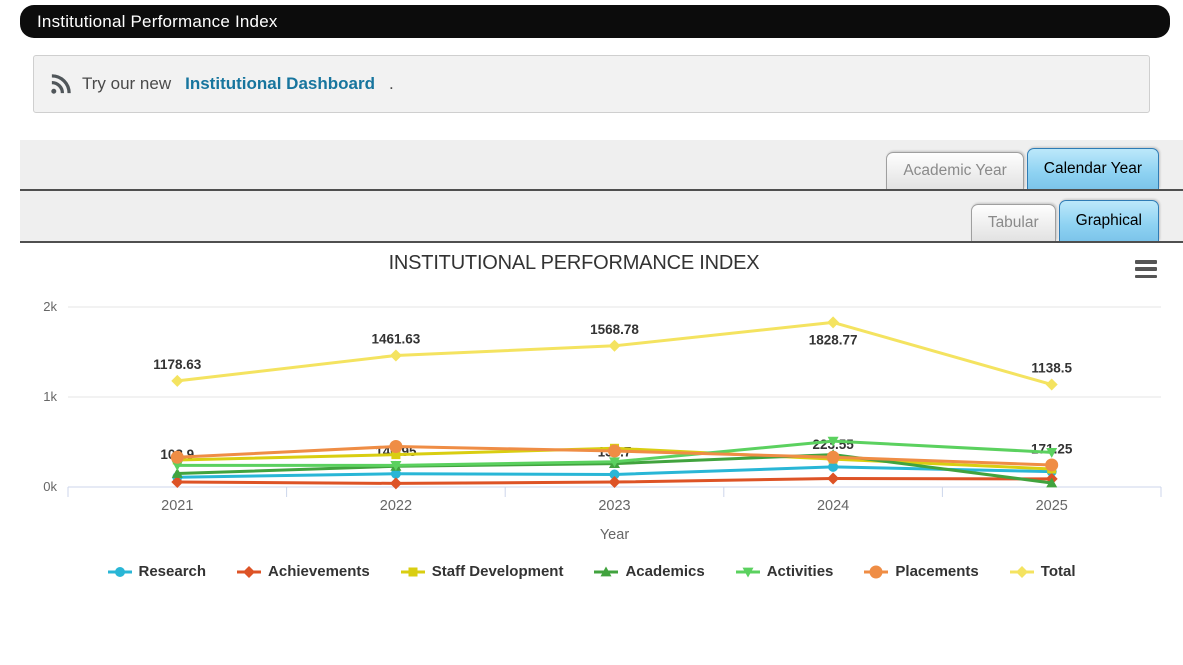 The height and width of the screenshot is (665, 1183). Describe the element at coordinates (1051, 368) in the screenshot. I see `data-label: 1138.5` at that location.